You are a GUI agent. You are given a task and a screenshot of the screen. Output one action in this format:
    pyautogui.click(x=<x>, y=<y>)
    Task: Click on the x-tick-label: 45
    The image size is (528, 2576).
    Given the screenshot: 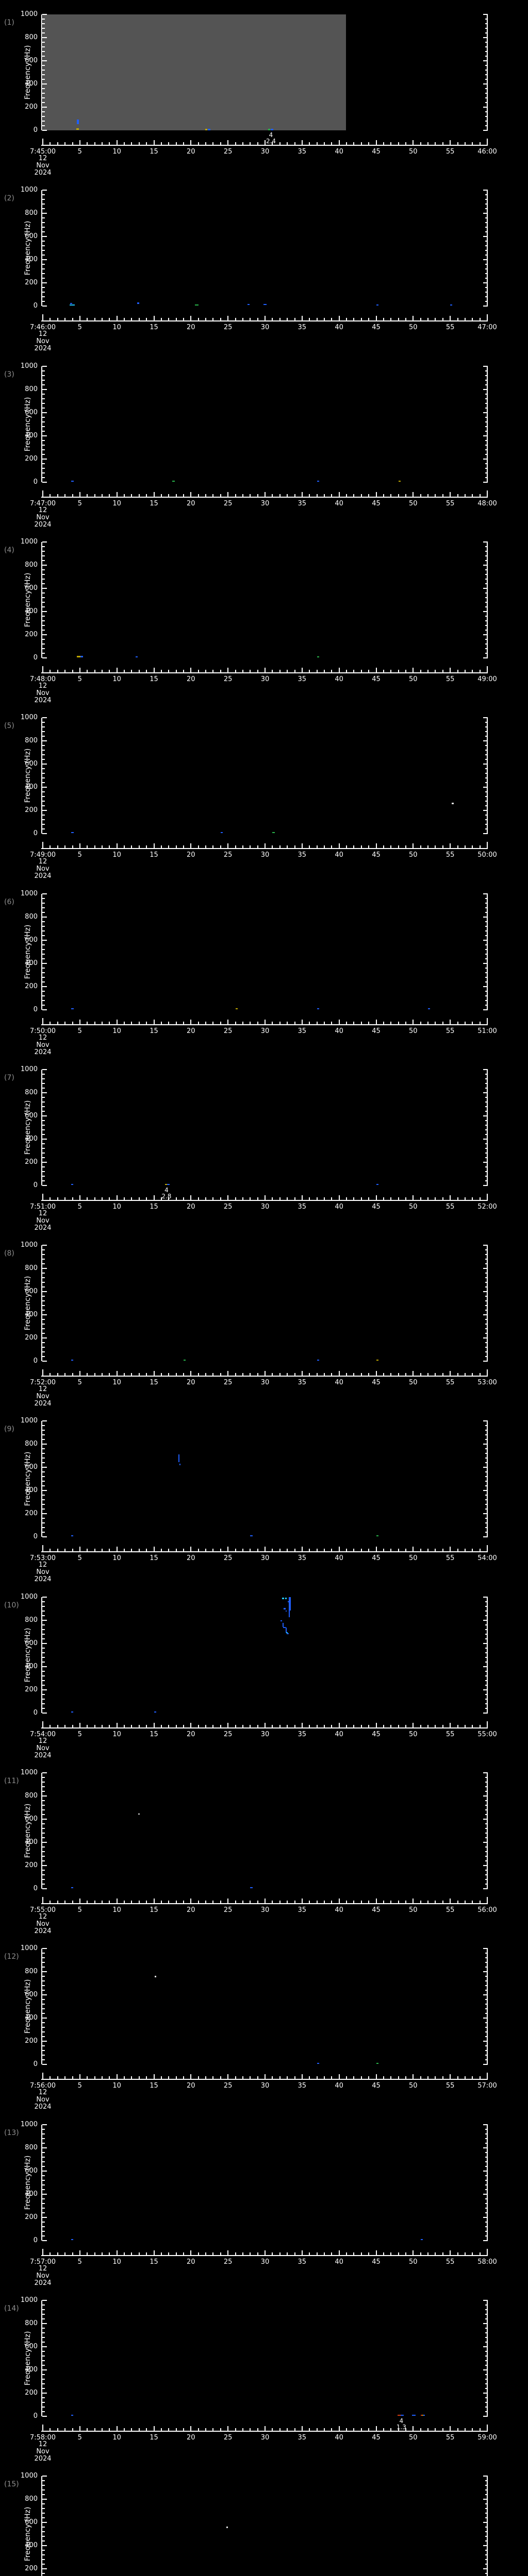 What is the action you would take?
    pyautogui.click(x=377, y=152)
    